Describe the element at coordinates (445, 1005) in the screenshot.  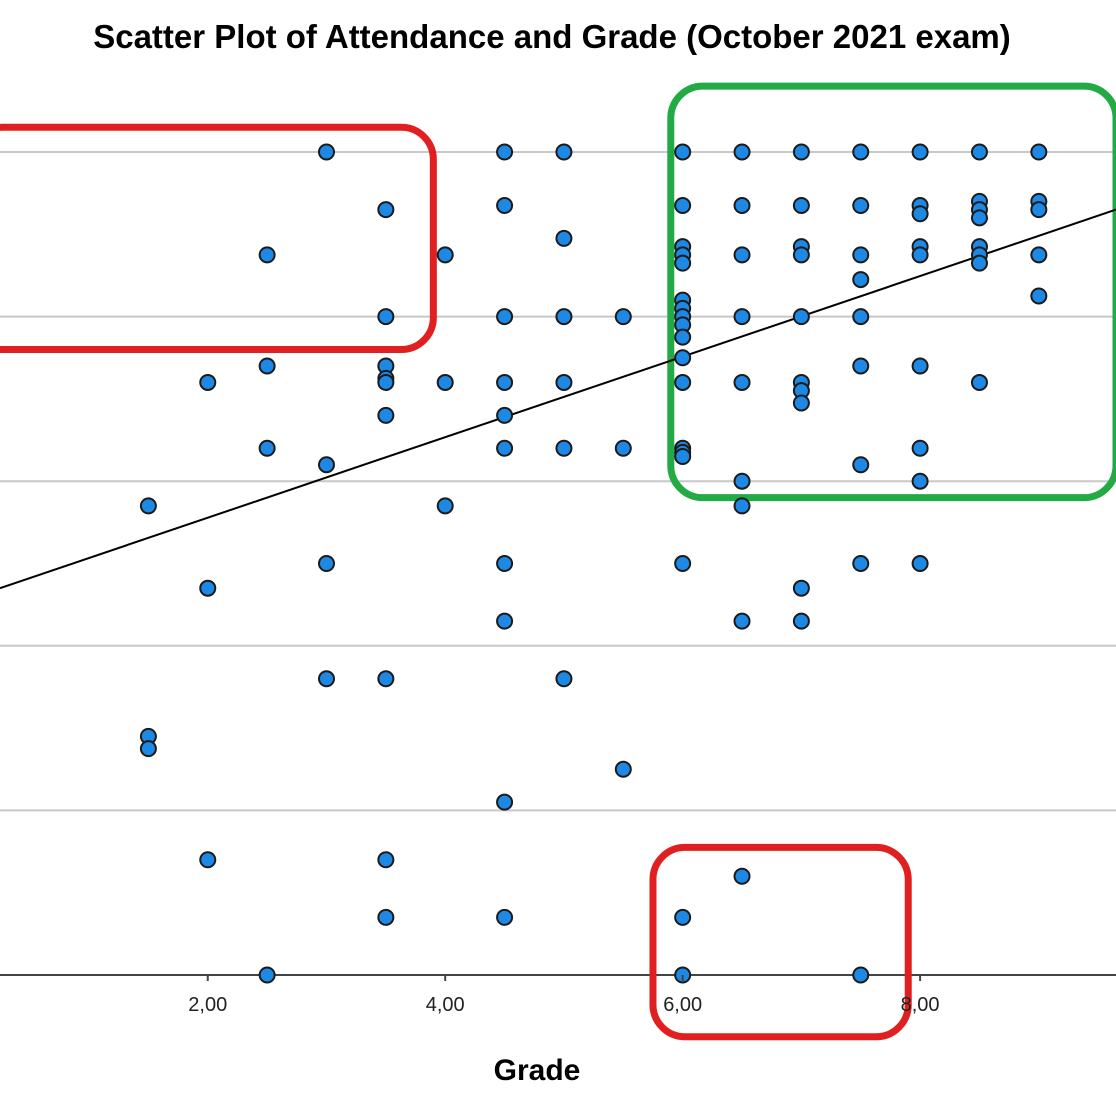
I see `x-tick-label: 4,00` at that location.